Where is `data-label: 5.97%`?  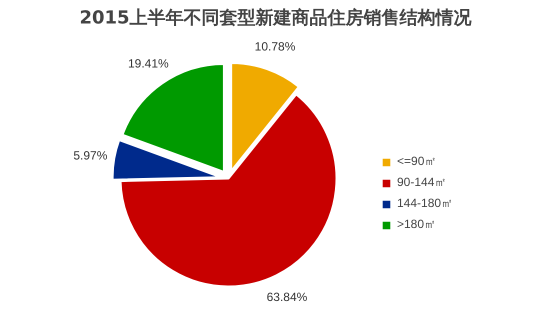 data-label: 5.97% is located at coordinates (90, 155).